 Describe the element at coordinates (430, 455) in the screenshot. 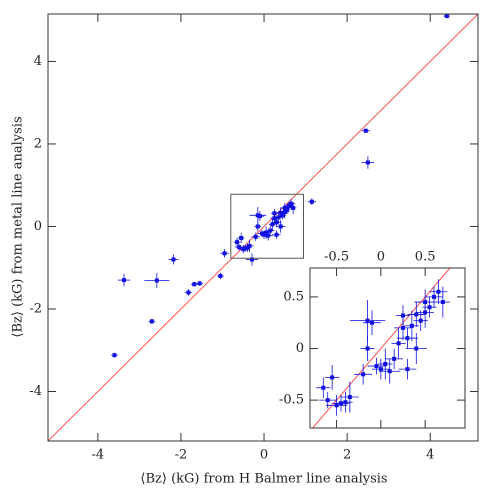

I see `x-tick-label: 4` at that location.